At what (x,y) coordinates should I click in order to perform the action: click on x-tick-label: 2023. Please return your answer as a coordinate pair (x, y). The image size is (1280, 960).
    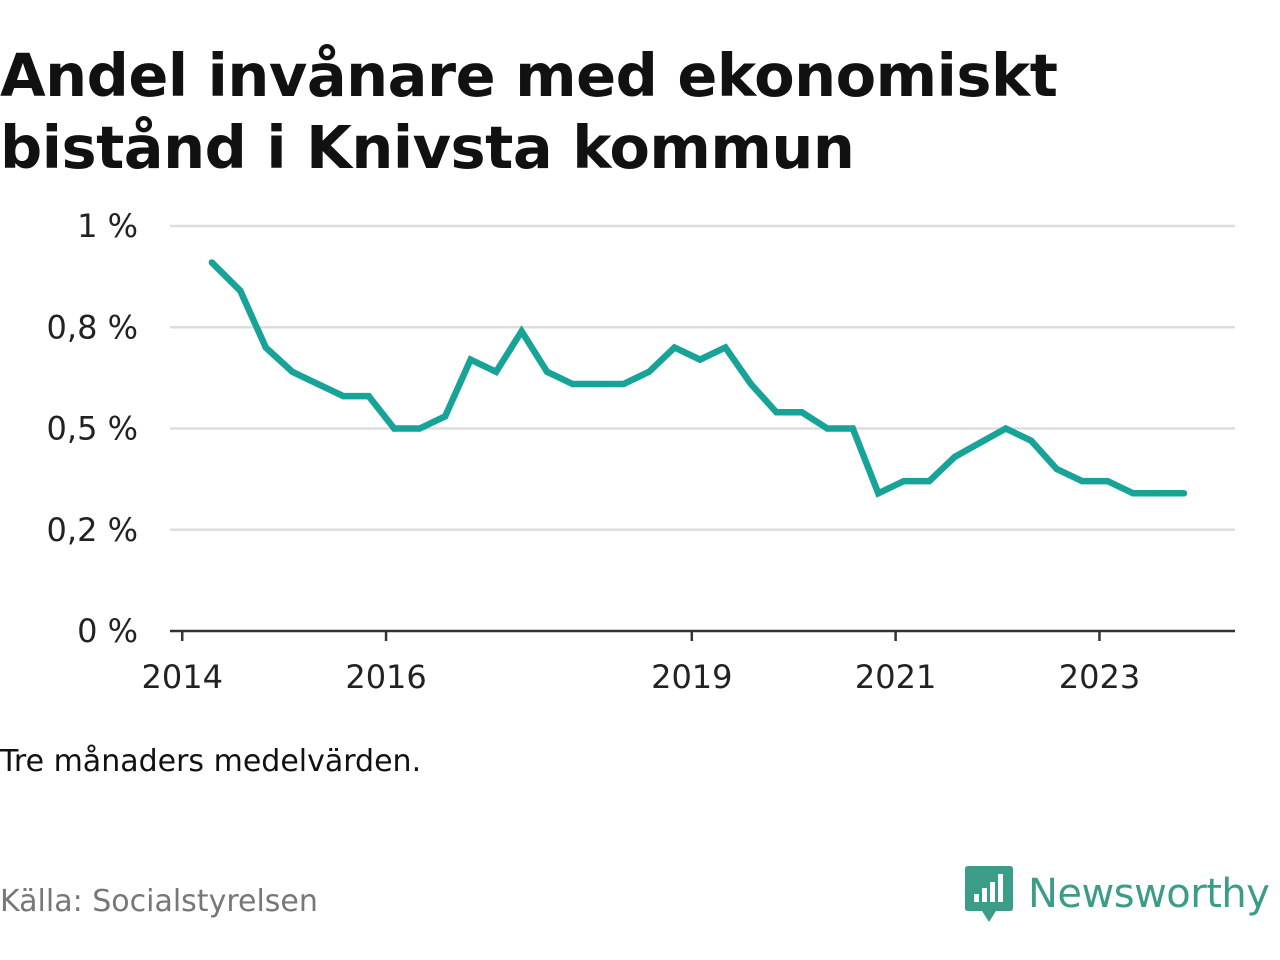
    Looking at the image, I should click on (1099, 677).